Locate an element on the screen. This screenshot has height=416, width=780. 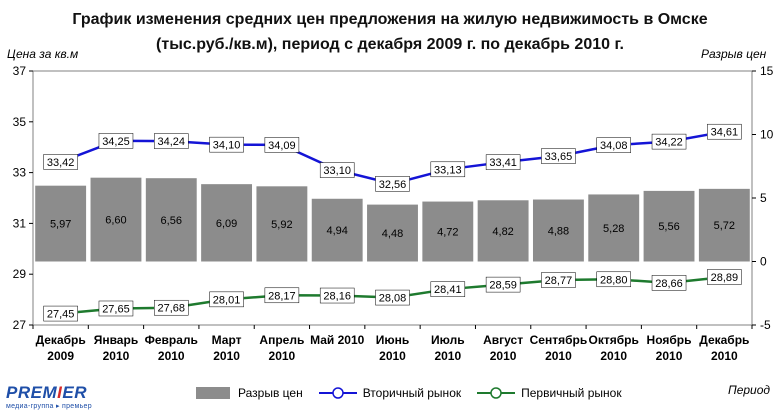
logo-text-a: PREM is located at coordinates (32, 392).